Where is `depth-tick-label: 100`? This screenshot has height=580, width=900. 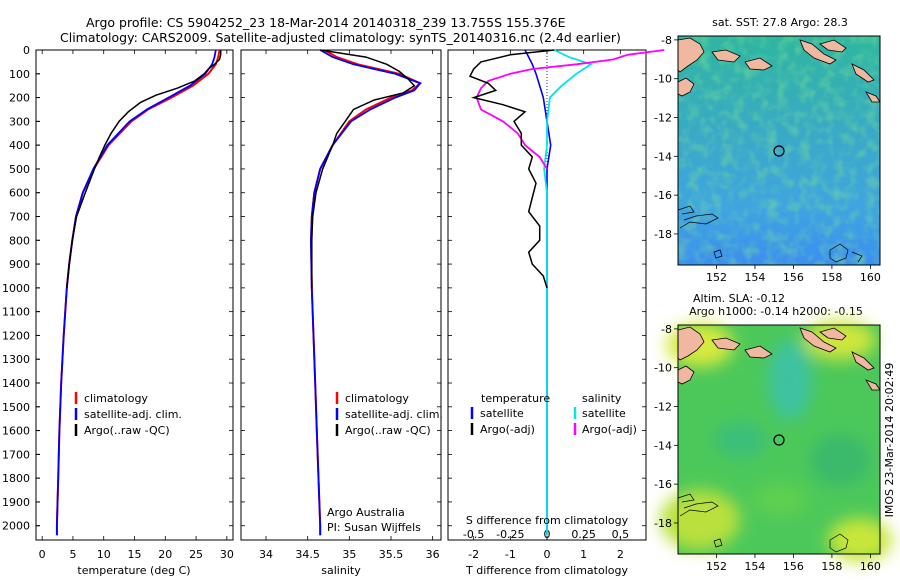
depth-tick-label: 100 is located at coordinates (19, 74).